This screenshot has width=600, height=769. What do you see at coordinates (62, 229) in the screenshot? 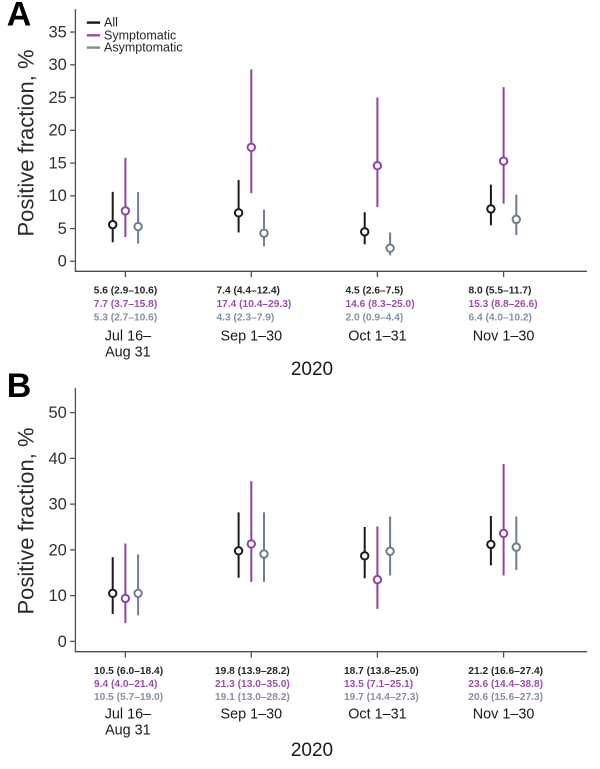
I see `svg-text: 5` at bounding box center [62, 229].